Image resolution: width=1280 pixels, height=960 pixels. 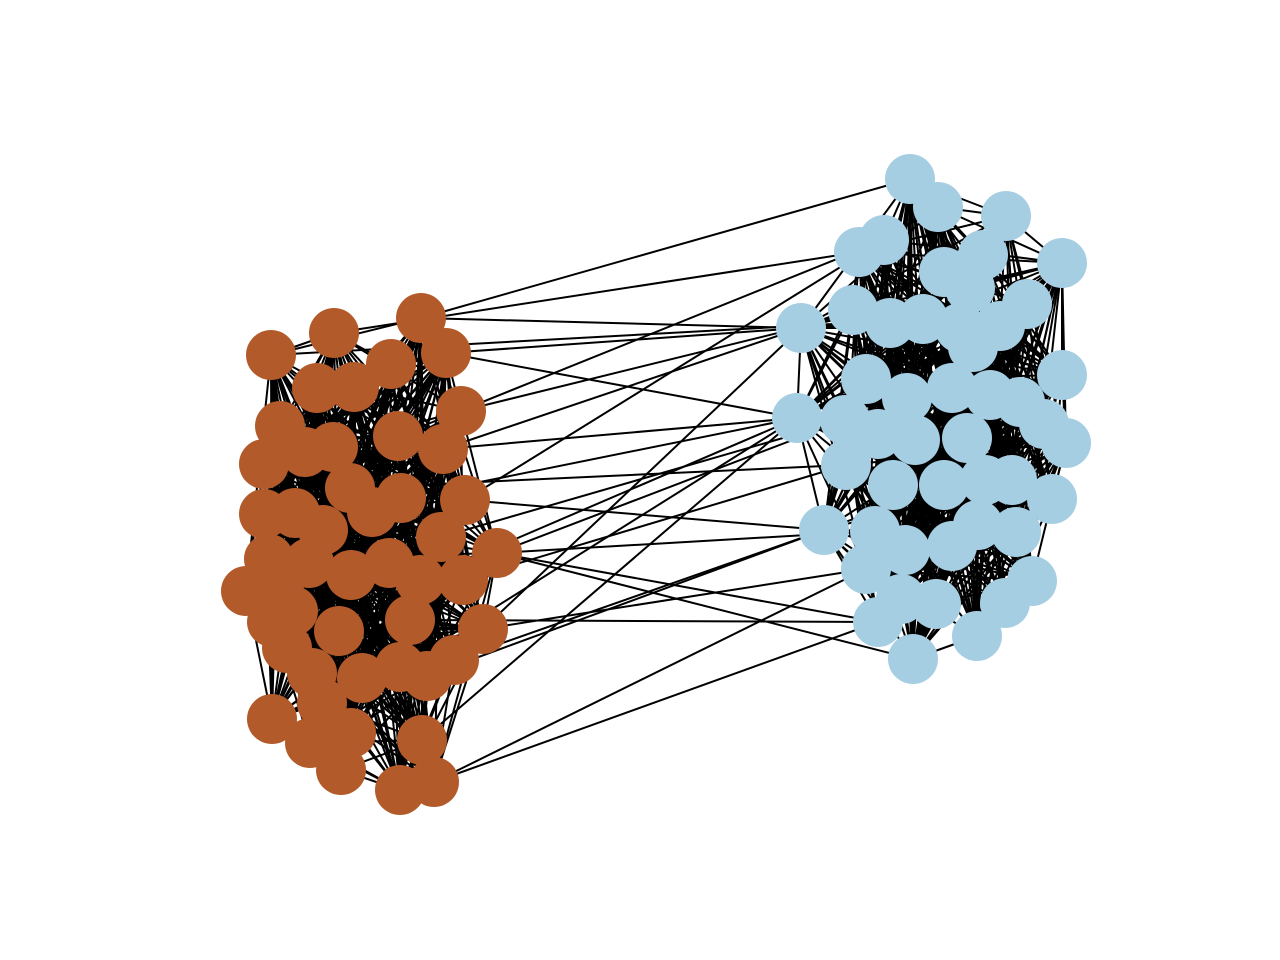 What do you see at coordinates (471, 453) in the screenshot?
I see `intra-edge-community-a` at bounding box center [471, 453].